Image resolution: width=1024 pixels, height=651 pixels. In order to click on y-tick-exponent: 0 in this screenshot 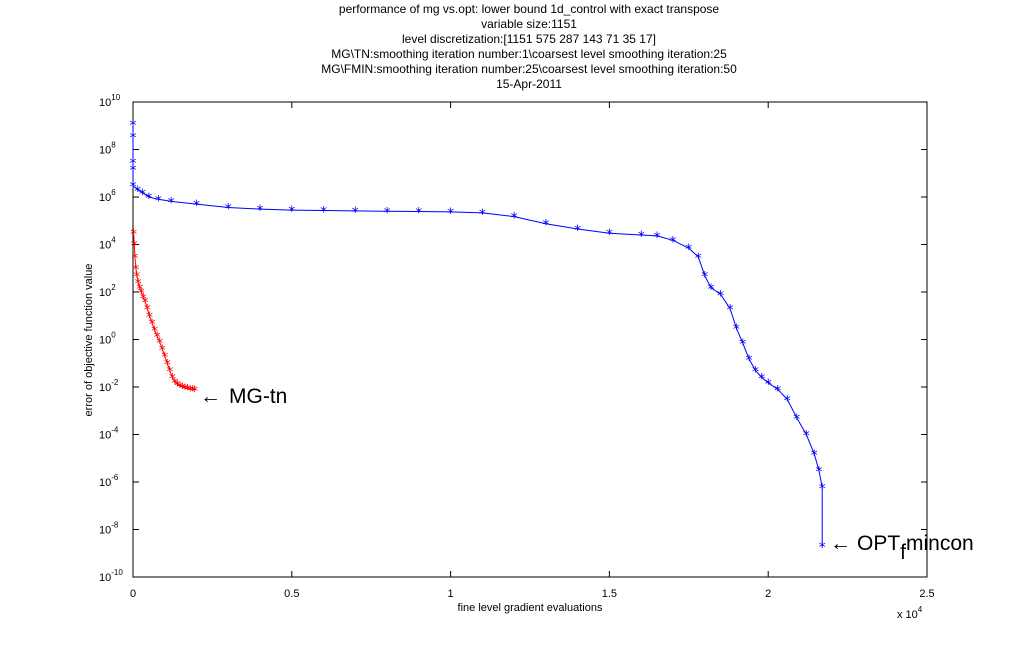, I will do `click(113, 335)`.